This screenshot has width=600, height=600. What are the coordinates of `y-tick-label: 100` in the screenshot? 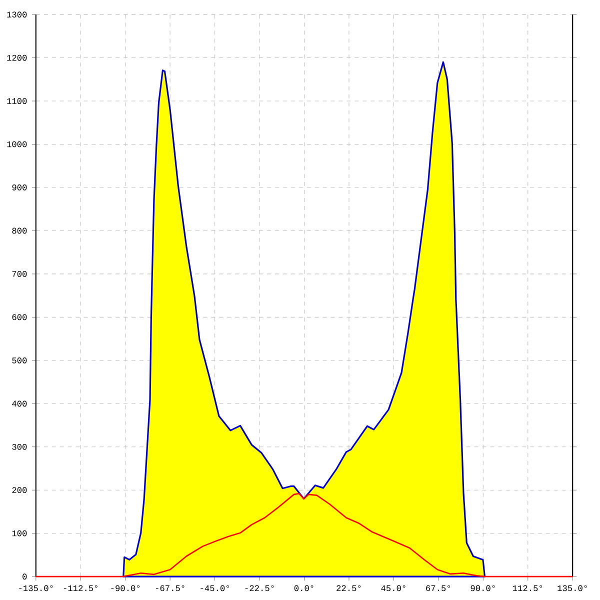 It's located at (19, 533).